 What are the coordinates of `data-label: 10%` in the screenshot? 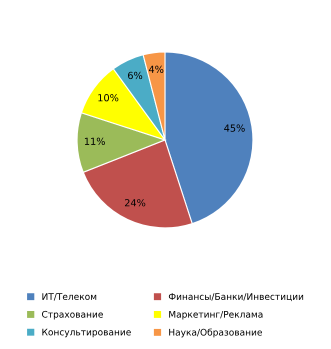 It's located at (108, 98).